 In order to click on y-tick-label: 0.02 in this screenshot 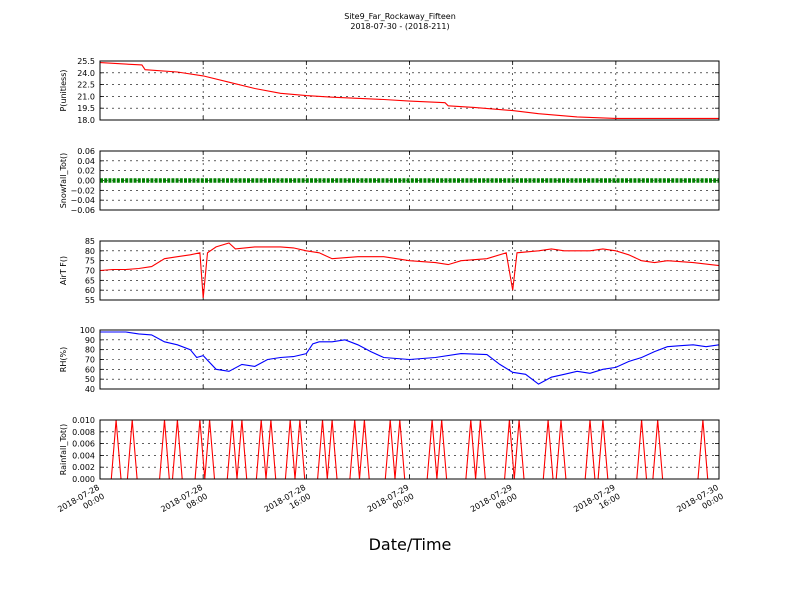, I will do `click(86, 171)`.